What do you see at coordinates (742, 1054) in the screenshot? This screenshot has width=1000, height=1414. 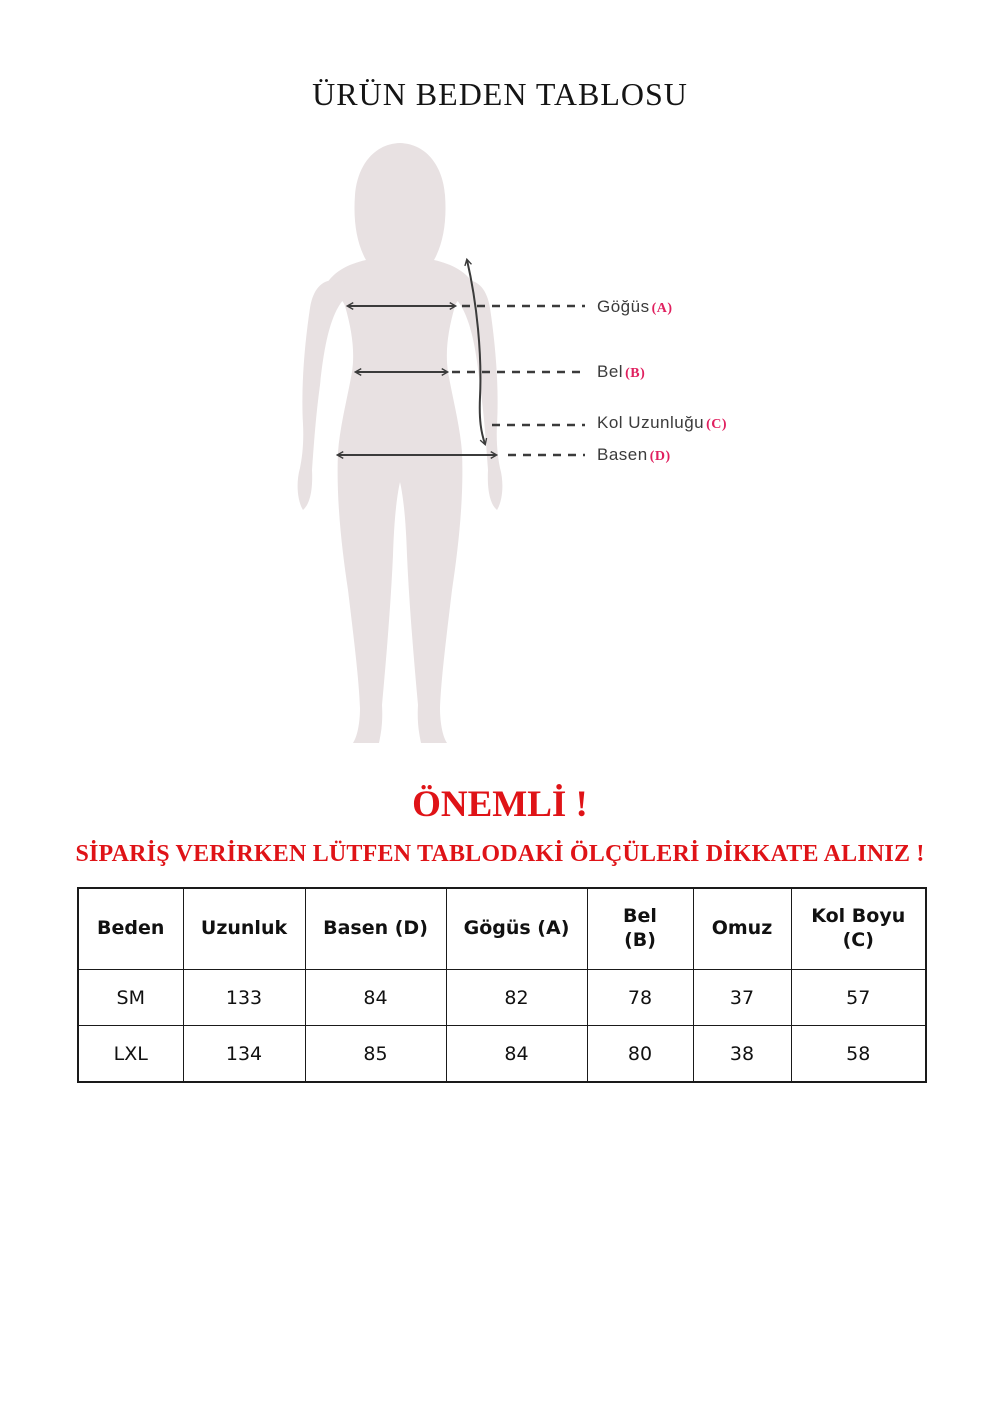 I see `cell-shoulder: 38` at bounding box center [742, 1054].